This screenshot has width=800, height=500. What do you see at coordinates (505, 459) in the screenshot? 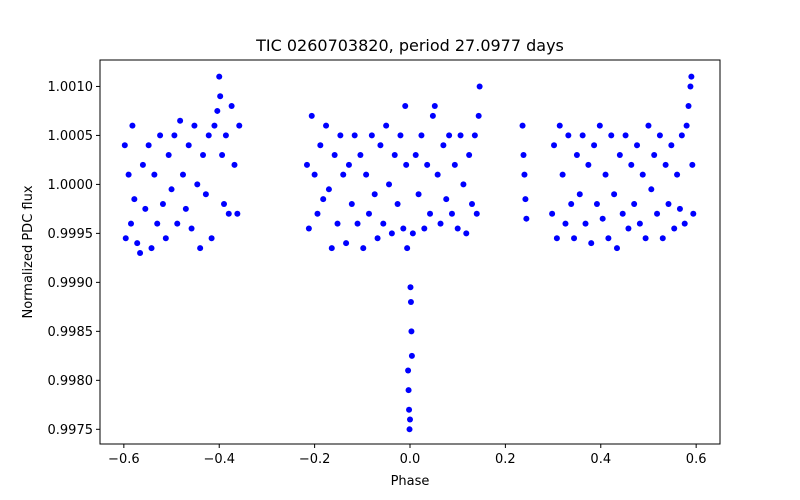
I see `x-tick-label: 0.2` at bounding box center [505, 459].